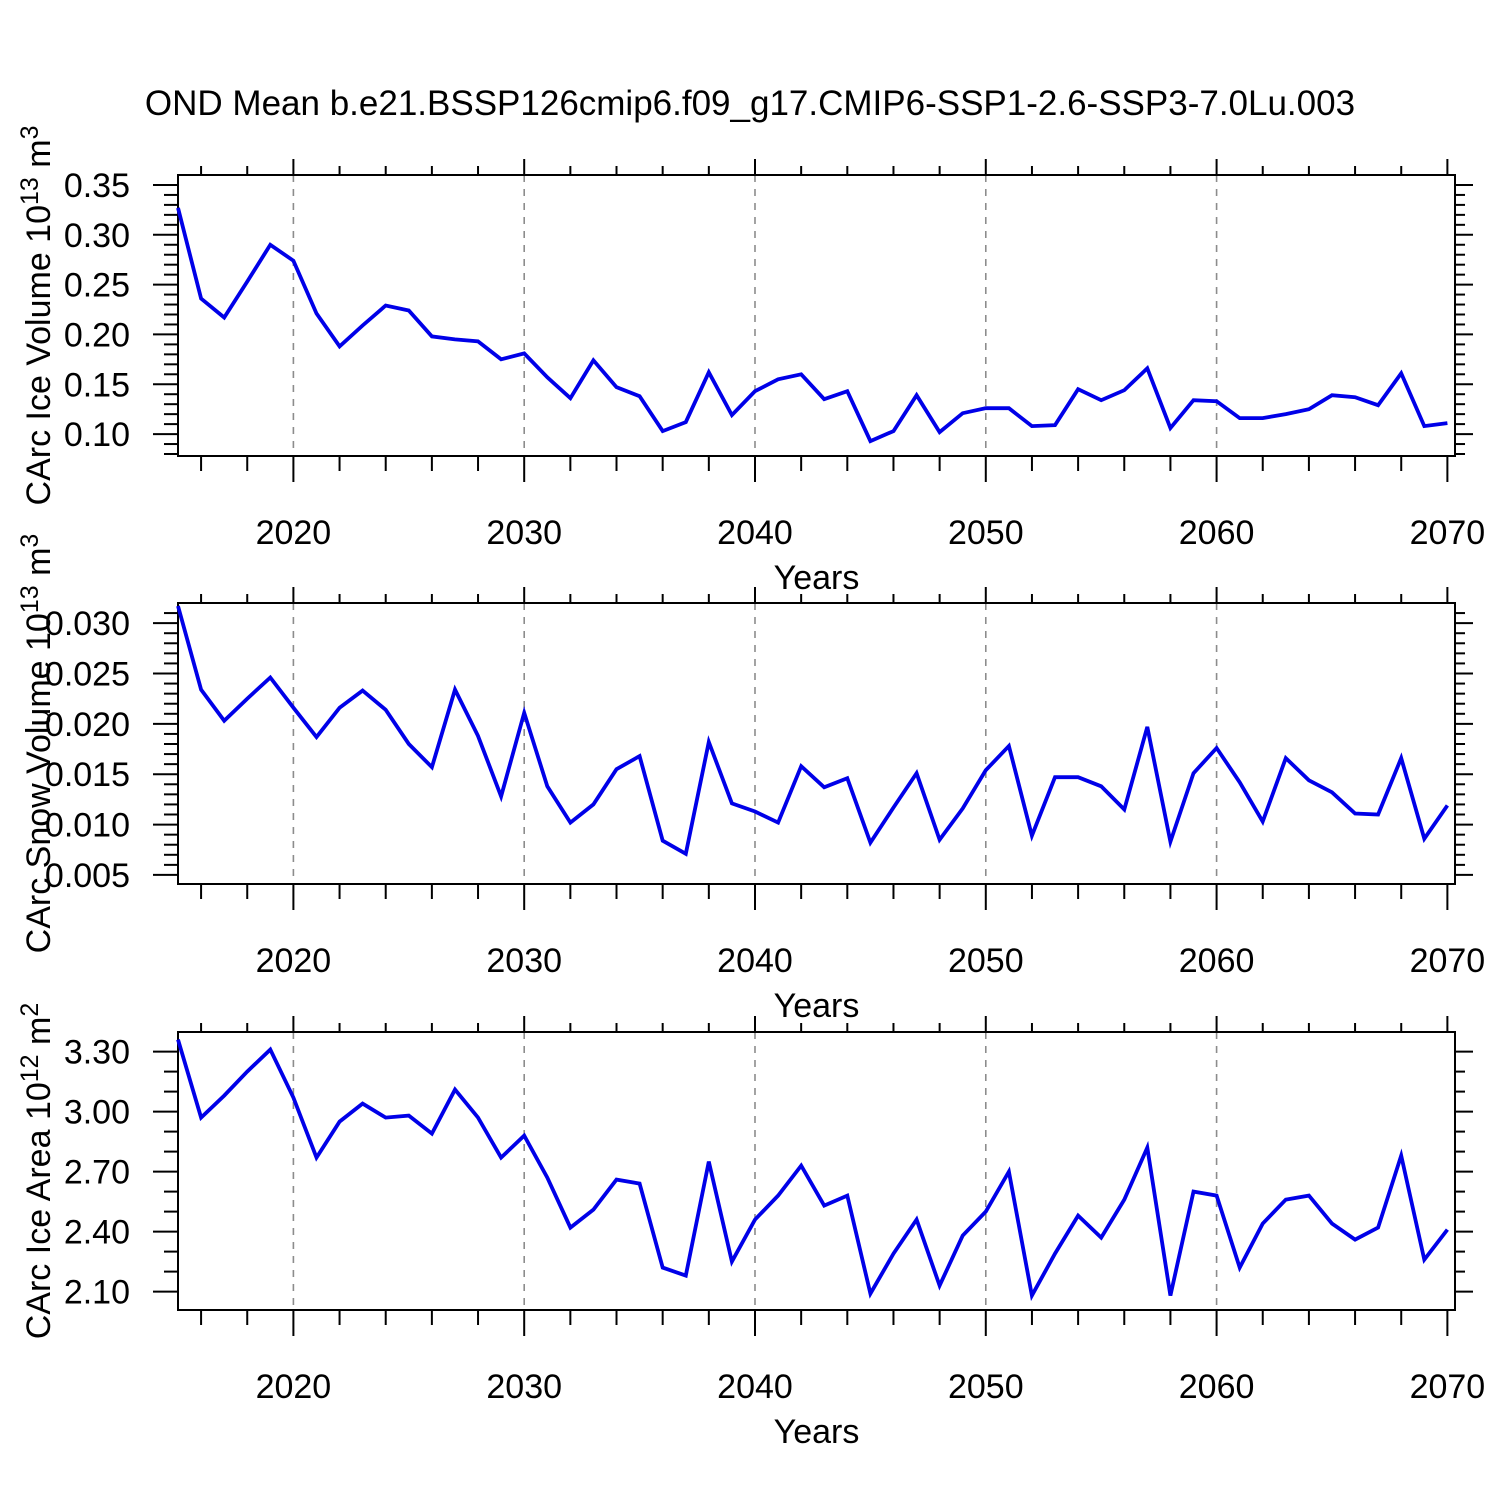 This screenshot has width=1500, height=1500. What do you see at coordinates (87, 876) in the screenshot?
I see `y-tick-label: 0.005` at bounding box center [87, 876].